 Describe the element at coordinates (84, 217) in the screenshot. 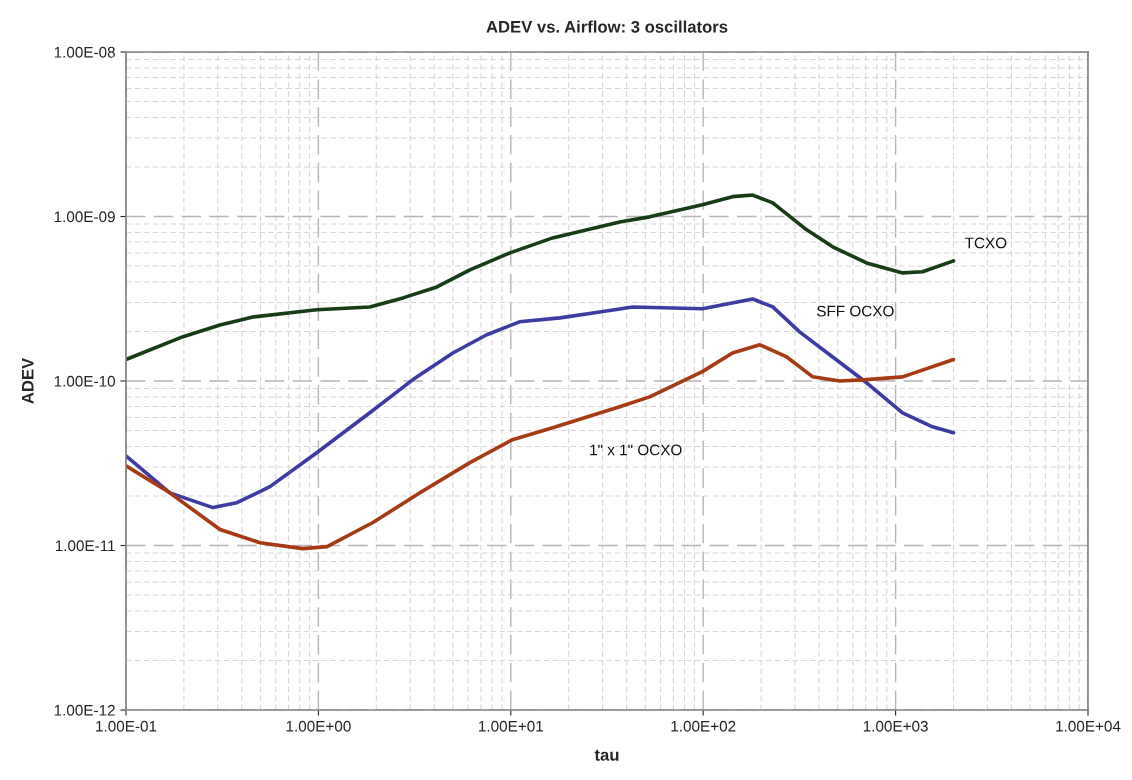

I see `y-tick-label: 1.00E-09` at that location.